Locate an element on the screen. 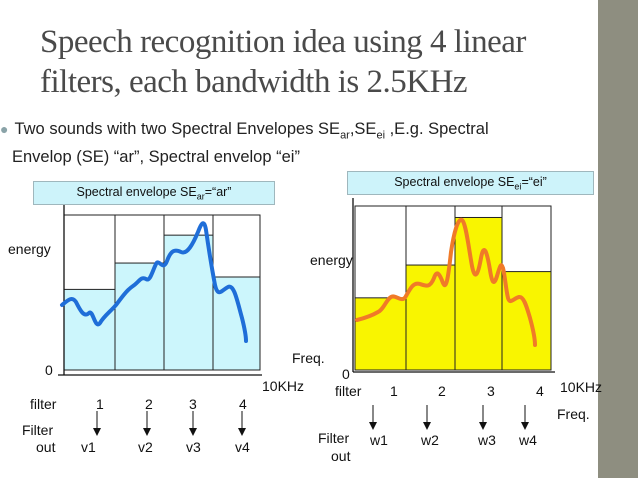  left-output-v3: v3 is located at coordinates (193, 447).